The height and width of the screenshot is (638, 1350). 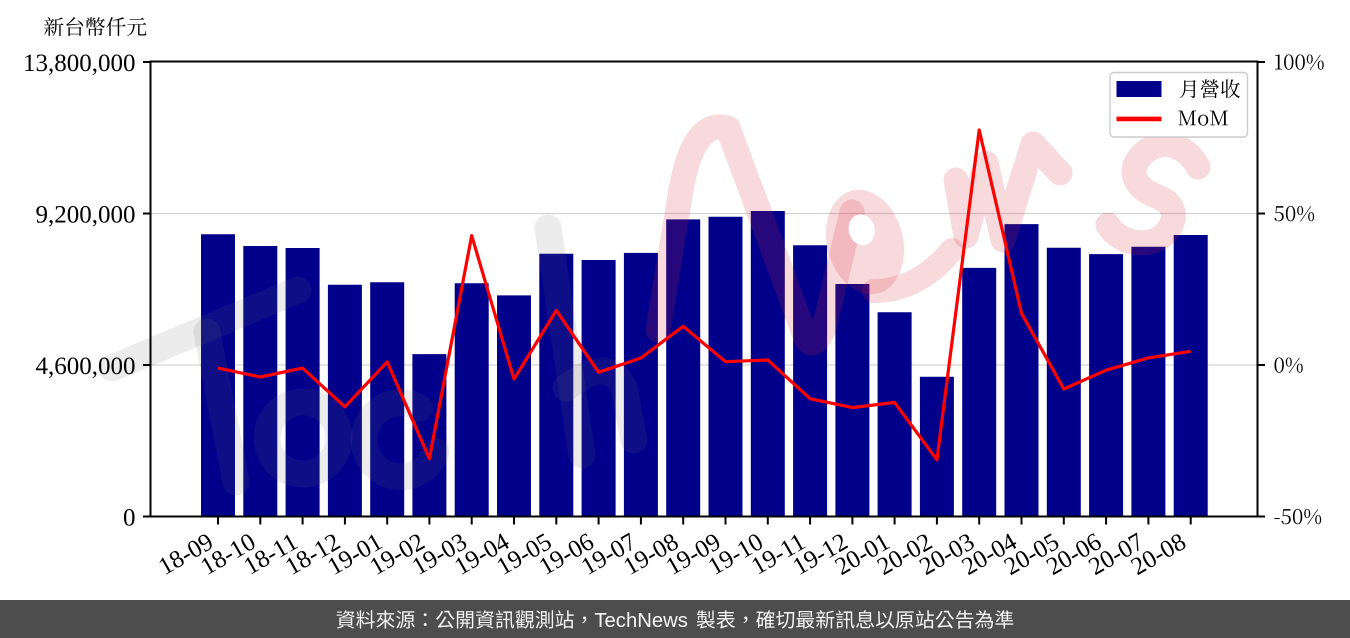 I want to click on svg-text: 13,800,000, so click(x=79, y=63).